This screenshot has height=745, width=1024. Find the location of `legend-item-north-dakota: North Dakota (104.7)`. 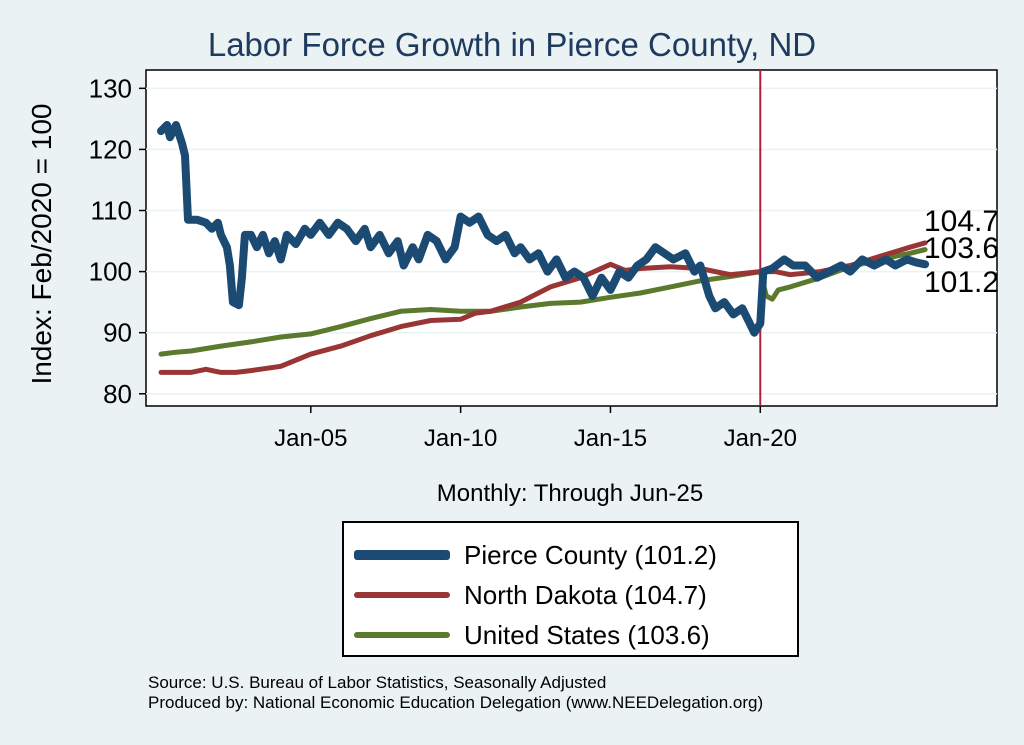

legend-item-north-dakota: North Dakota (104.7) is located at coordinates (530, 595).